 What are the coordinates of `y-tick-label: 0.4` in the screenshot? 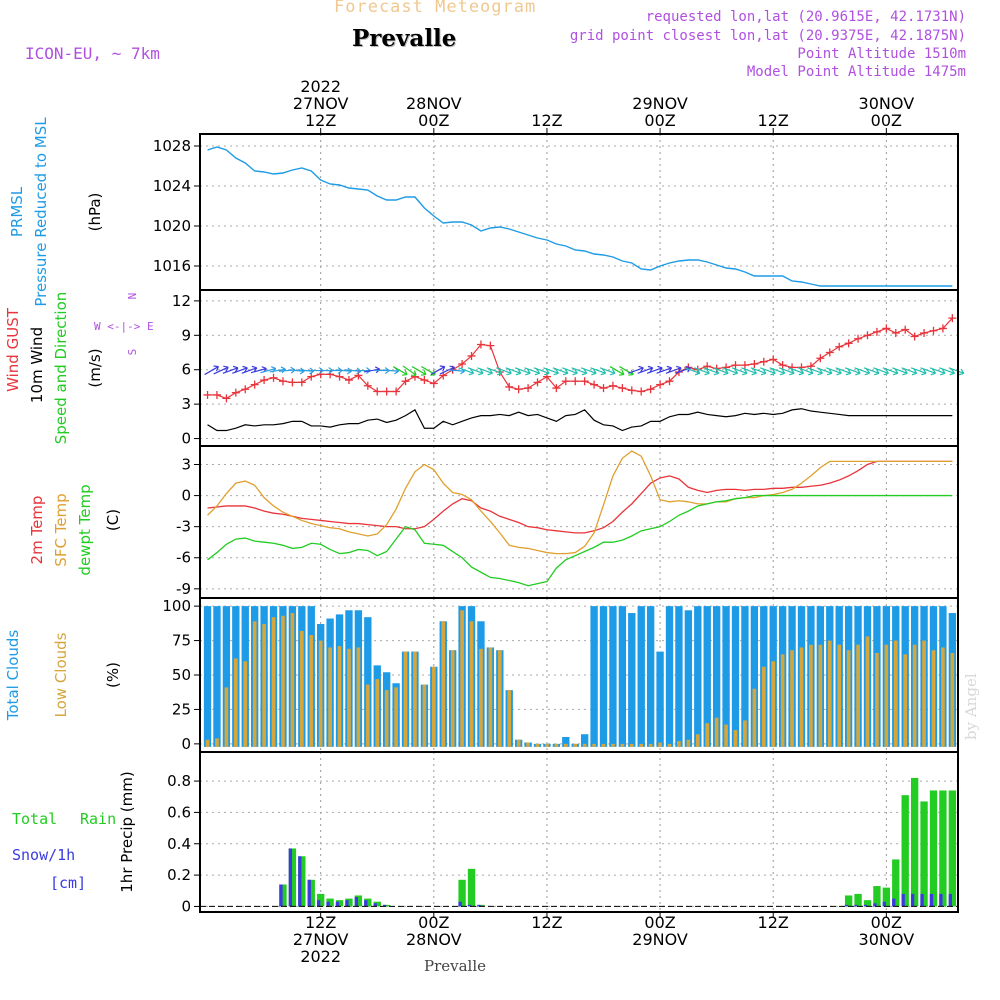 It's located at (179, 844).